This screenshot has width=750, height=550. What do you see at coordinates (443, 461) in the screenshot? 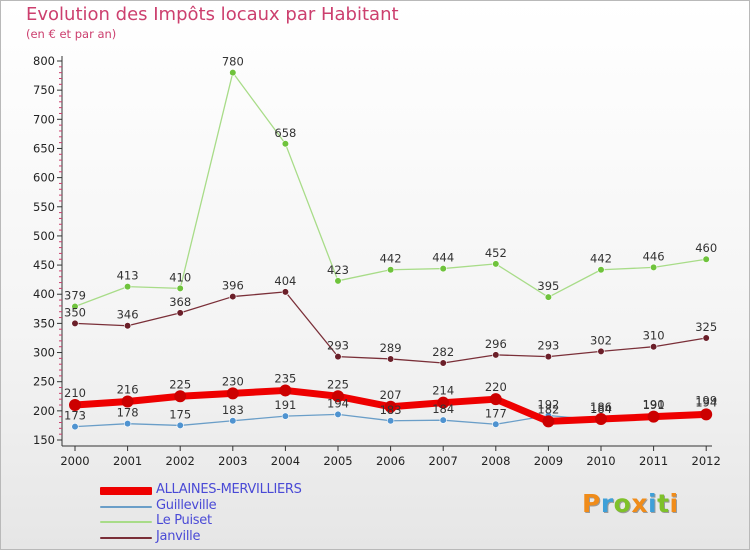
I see `x-tick-label: 2007` at bounding box center [443, 461].